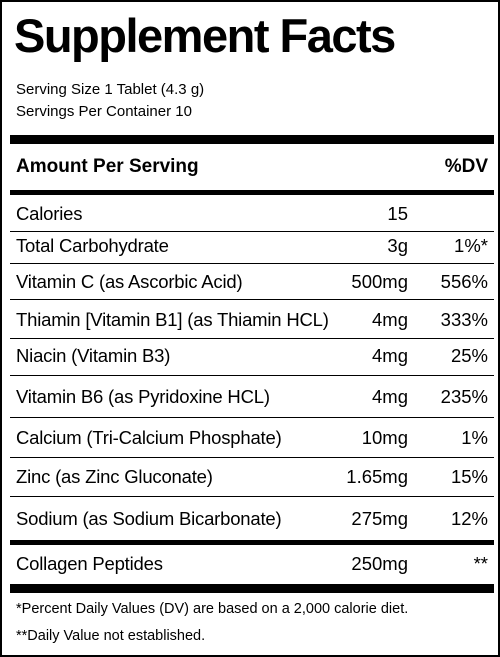 Image resolution: width=500 pixels, height=657 pixels. What do you see at coordinates (464, 396) in the screenshot?
I see `nutrient-dv: 235%` at bounding box center [464, 396].